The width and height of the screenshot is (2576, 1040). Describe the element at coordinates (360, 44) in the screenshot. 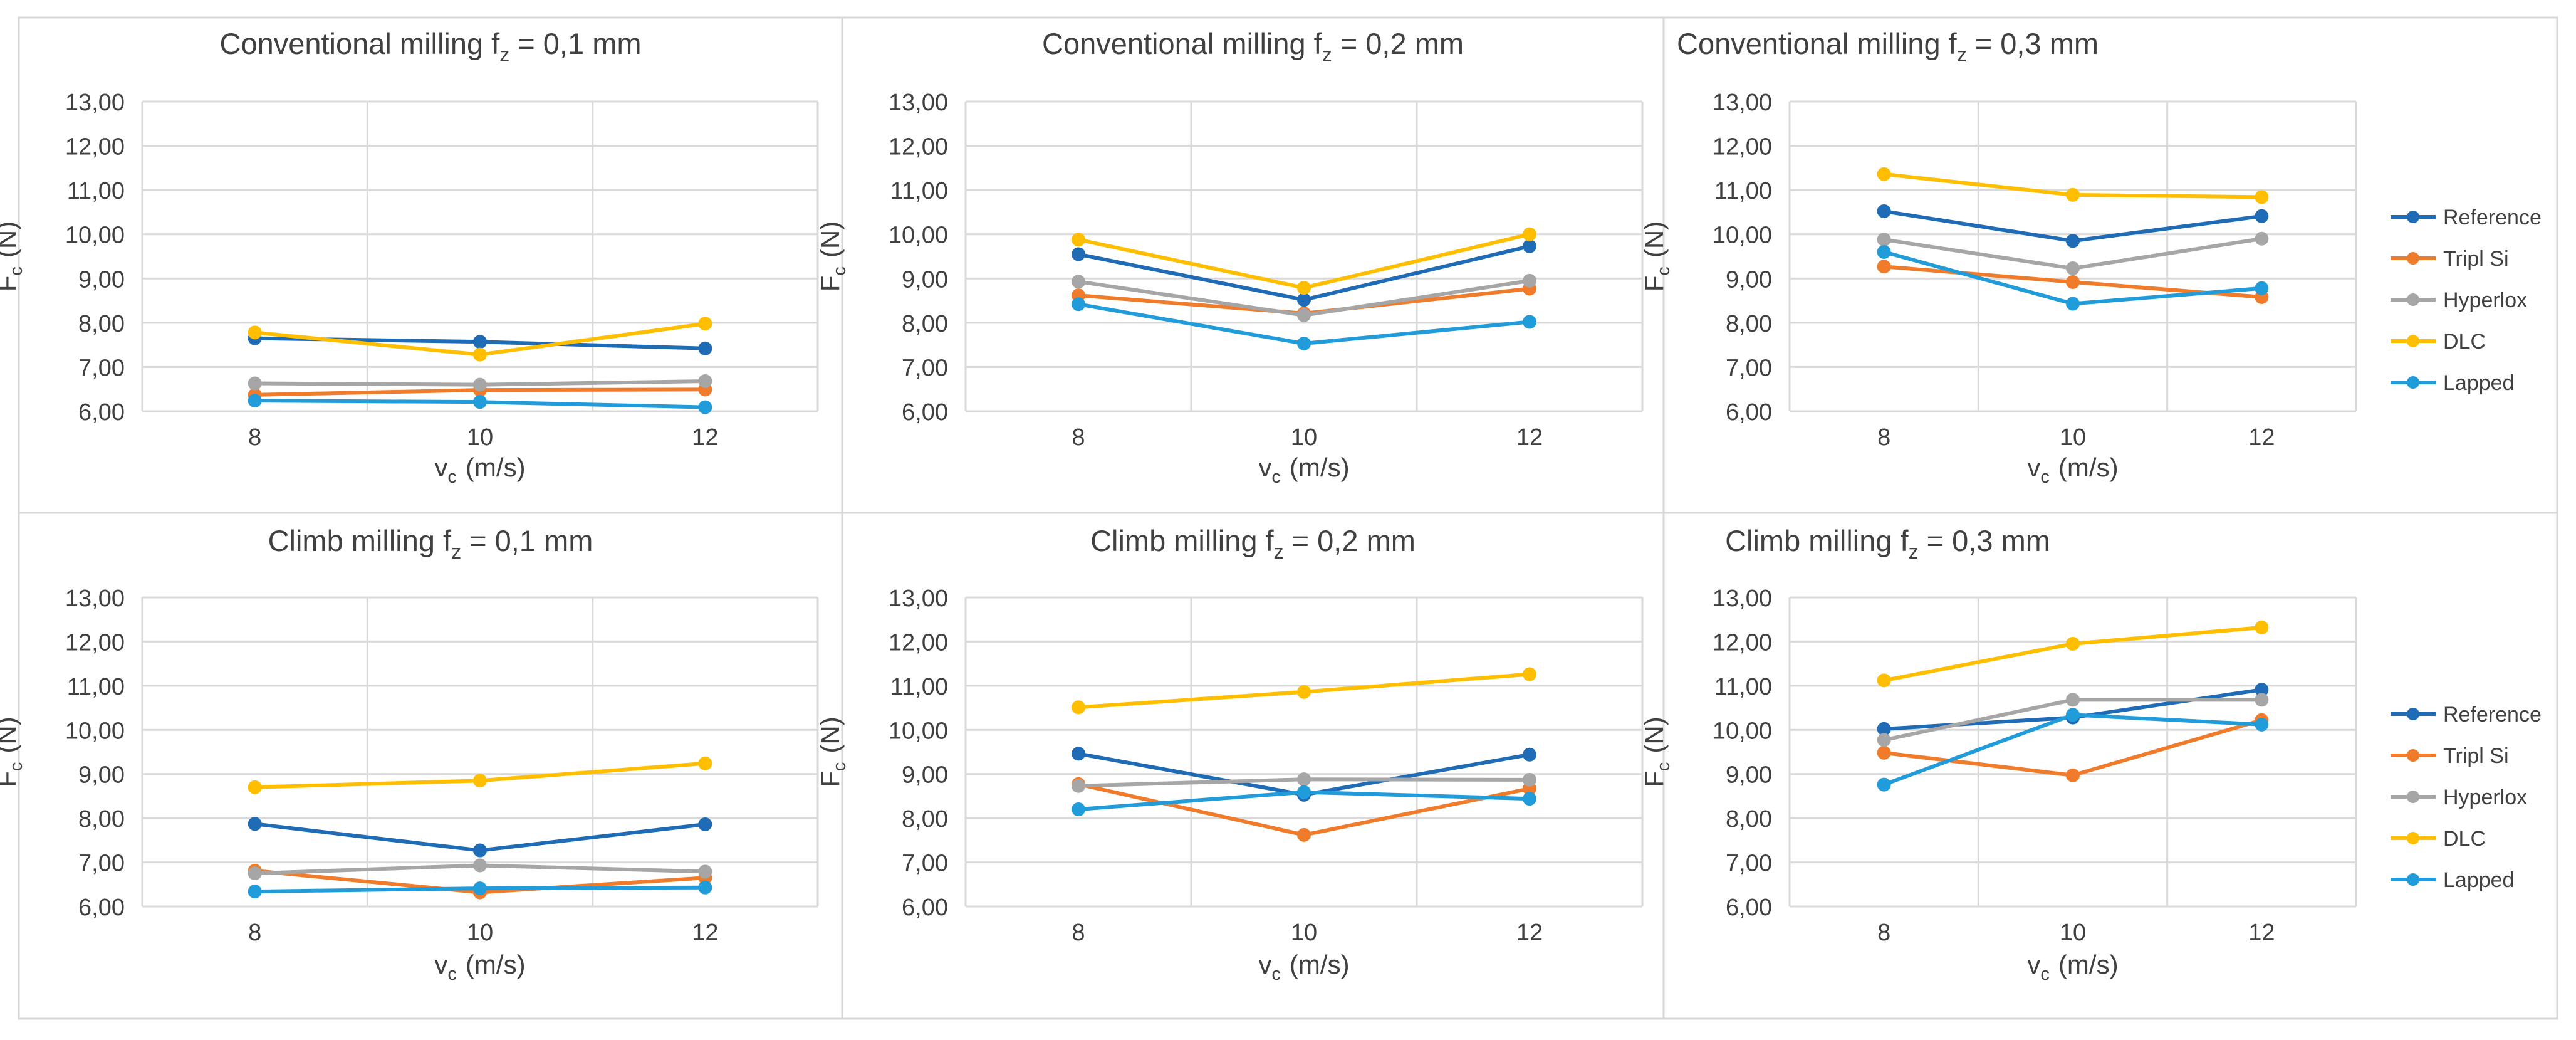

I see `chart-title-main: Conventional milling f` at that location.